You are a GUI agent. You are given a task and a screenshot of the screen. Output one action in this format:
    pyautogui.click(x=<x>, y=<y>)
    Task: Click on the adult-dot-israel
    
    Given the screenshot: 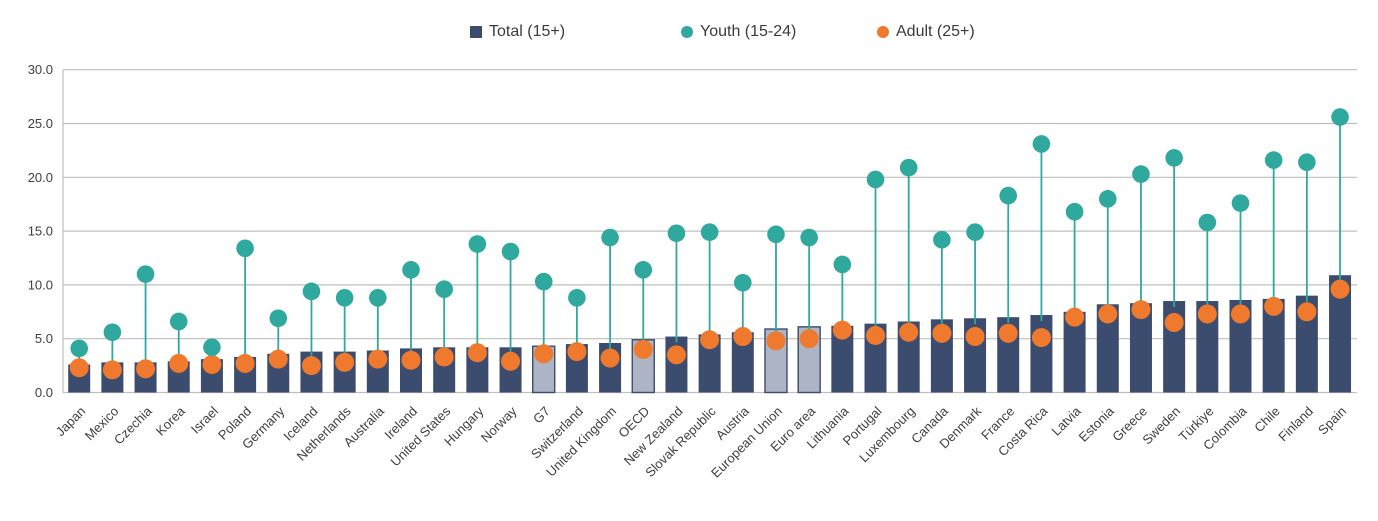 What is the action you would take?
    pyautogui.click(x=212, y=365)
    